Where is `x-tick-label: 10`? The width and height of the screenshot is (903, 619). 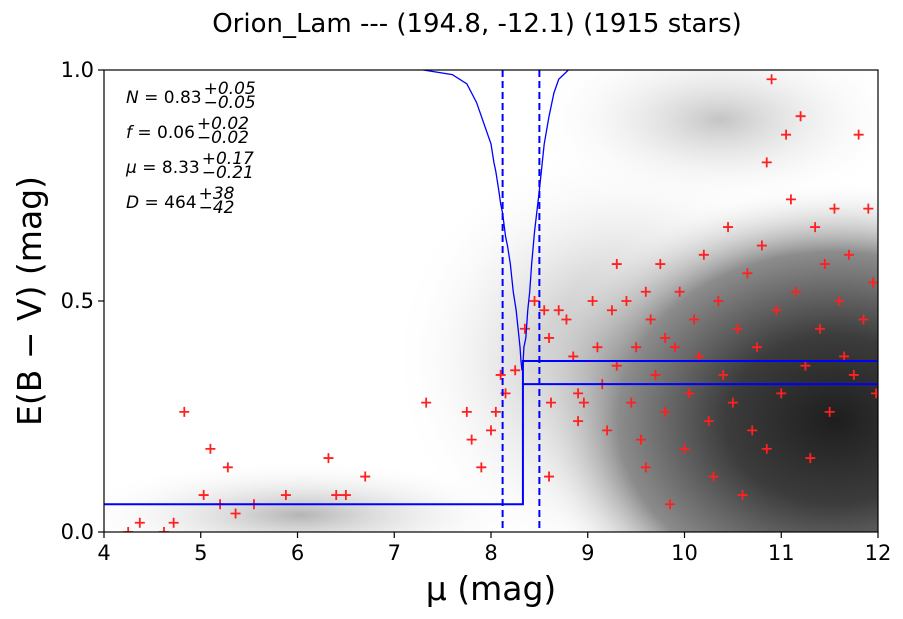 x-tick-label: 10 is located at coordinates (684, 553).